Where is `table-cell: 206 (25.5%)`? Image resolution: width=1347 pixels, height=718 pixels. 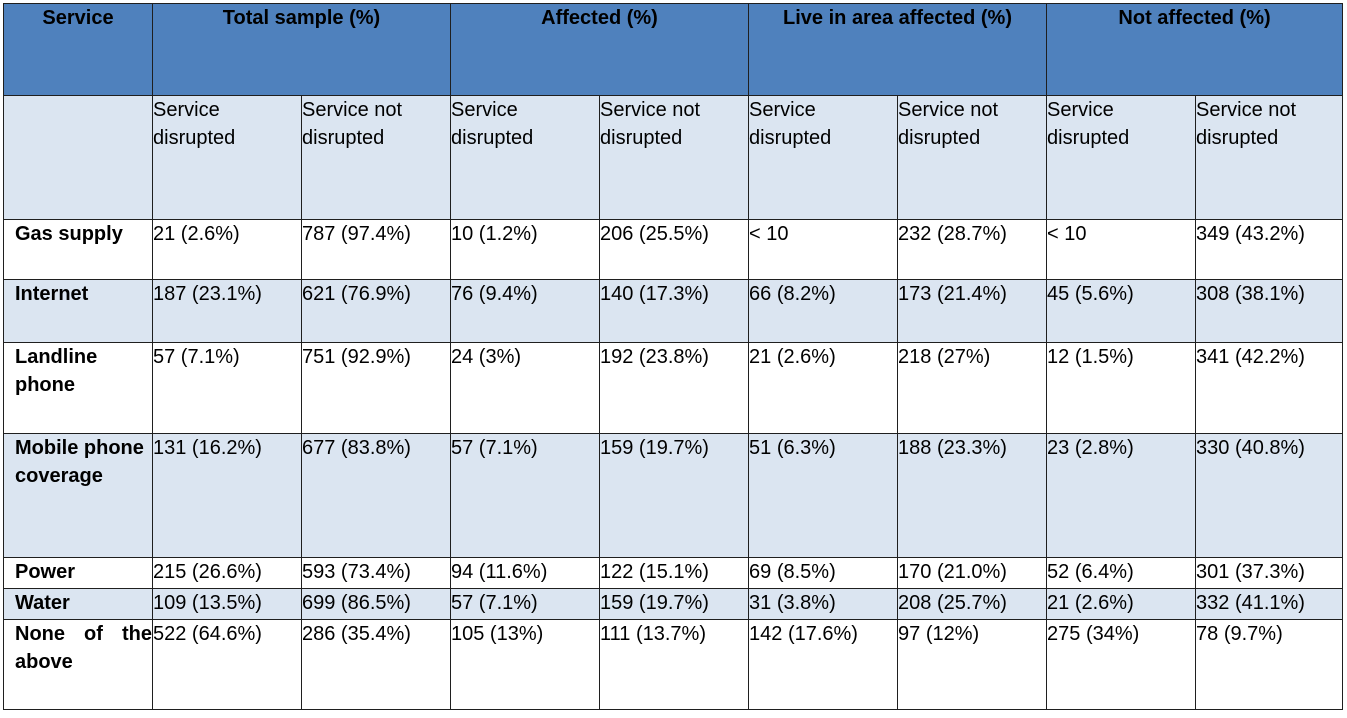
table-cell: 206 (25.5%) is located at coordinates (674, 249).